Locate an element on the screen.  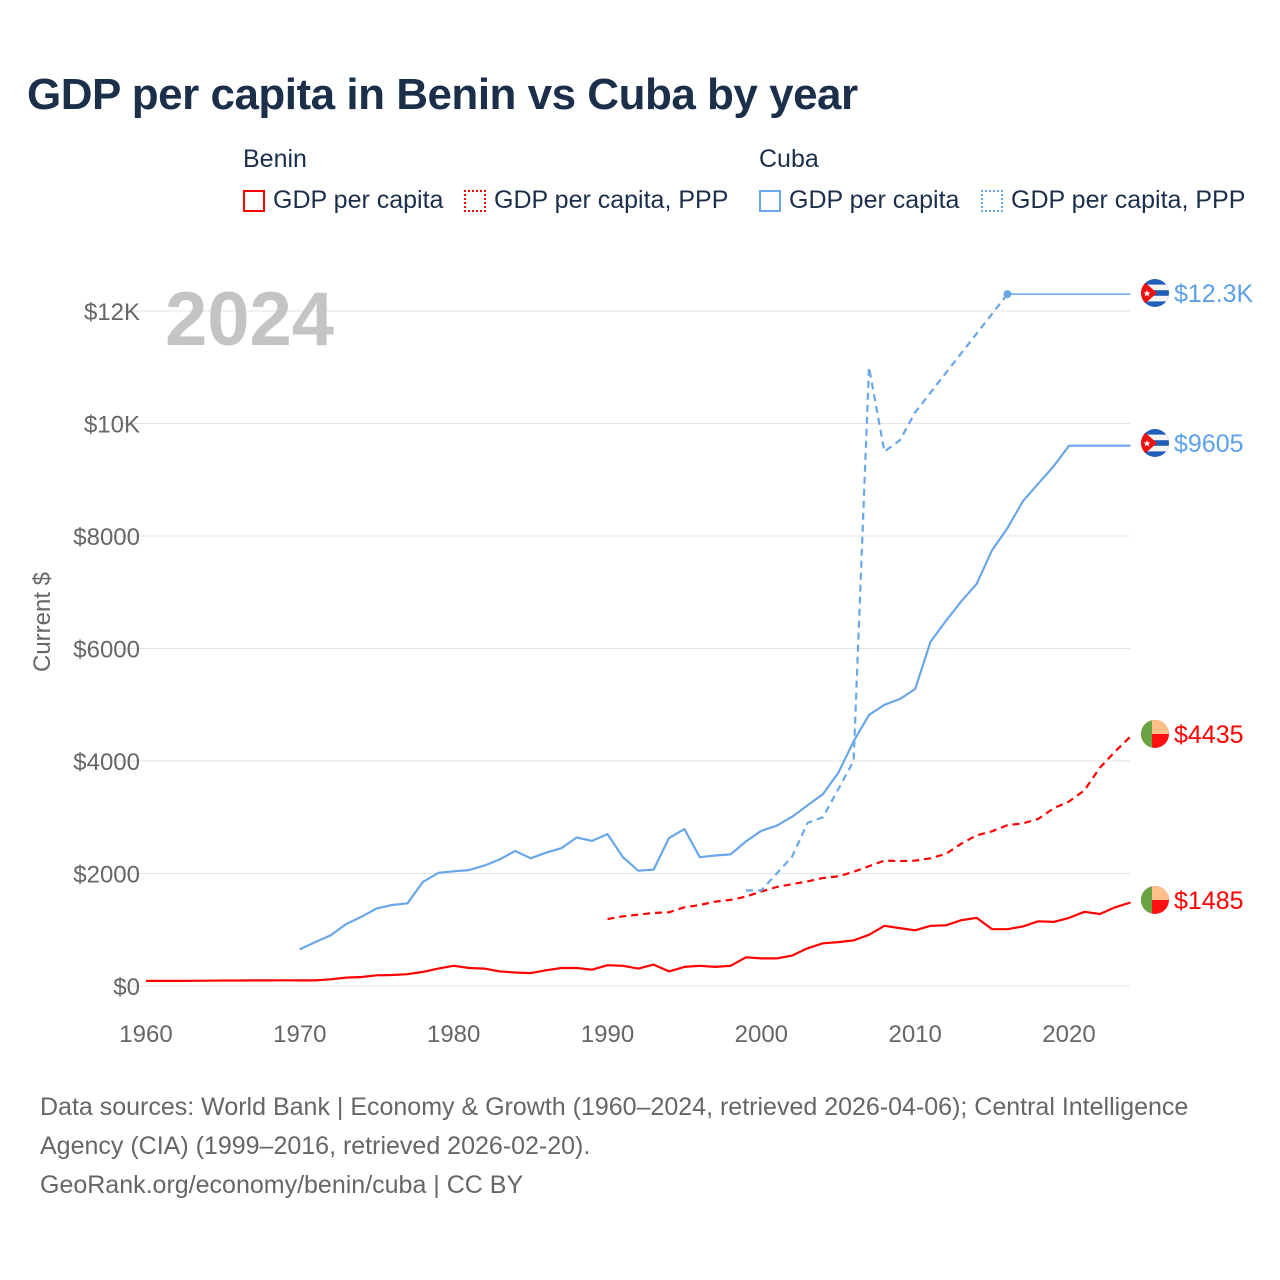
y-tick-label: $6000 is located at coordinates (106, 650).